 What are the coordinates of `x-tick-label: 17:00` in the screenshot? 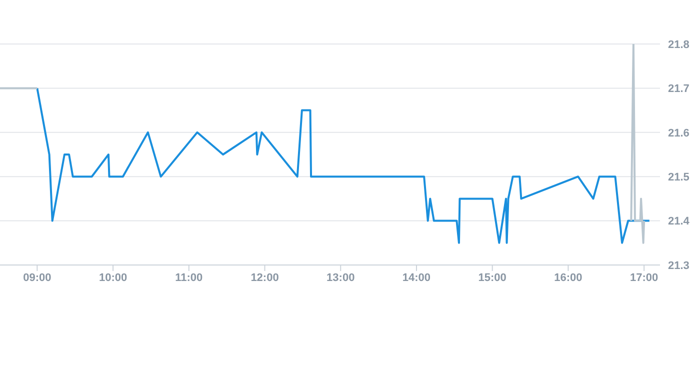 It's located at (644, 278).